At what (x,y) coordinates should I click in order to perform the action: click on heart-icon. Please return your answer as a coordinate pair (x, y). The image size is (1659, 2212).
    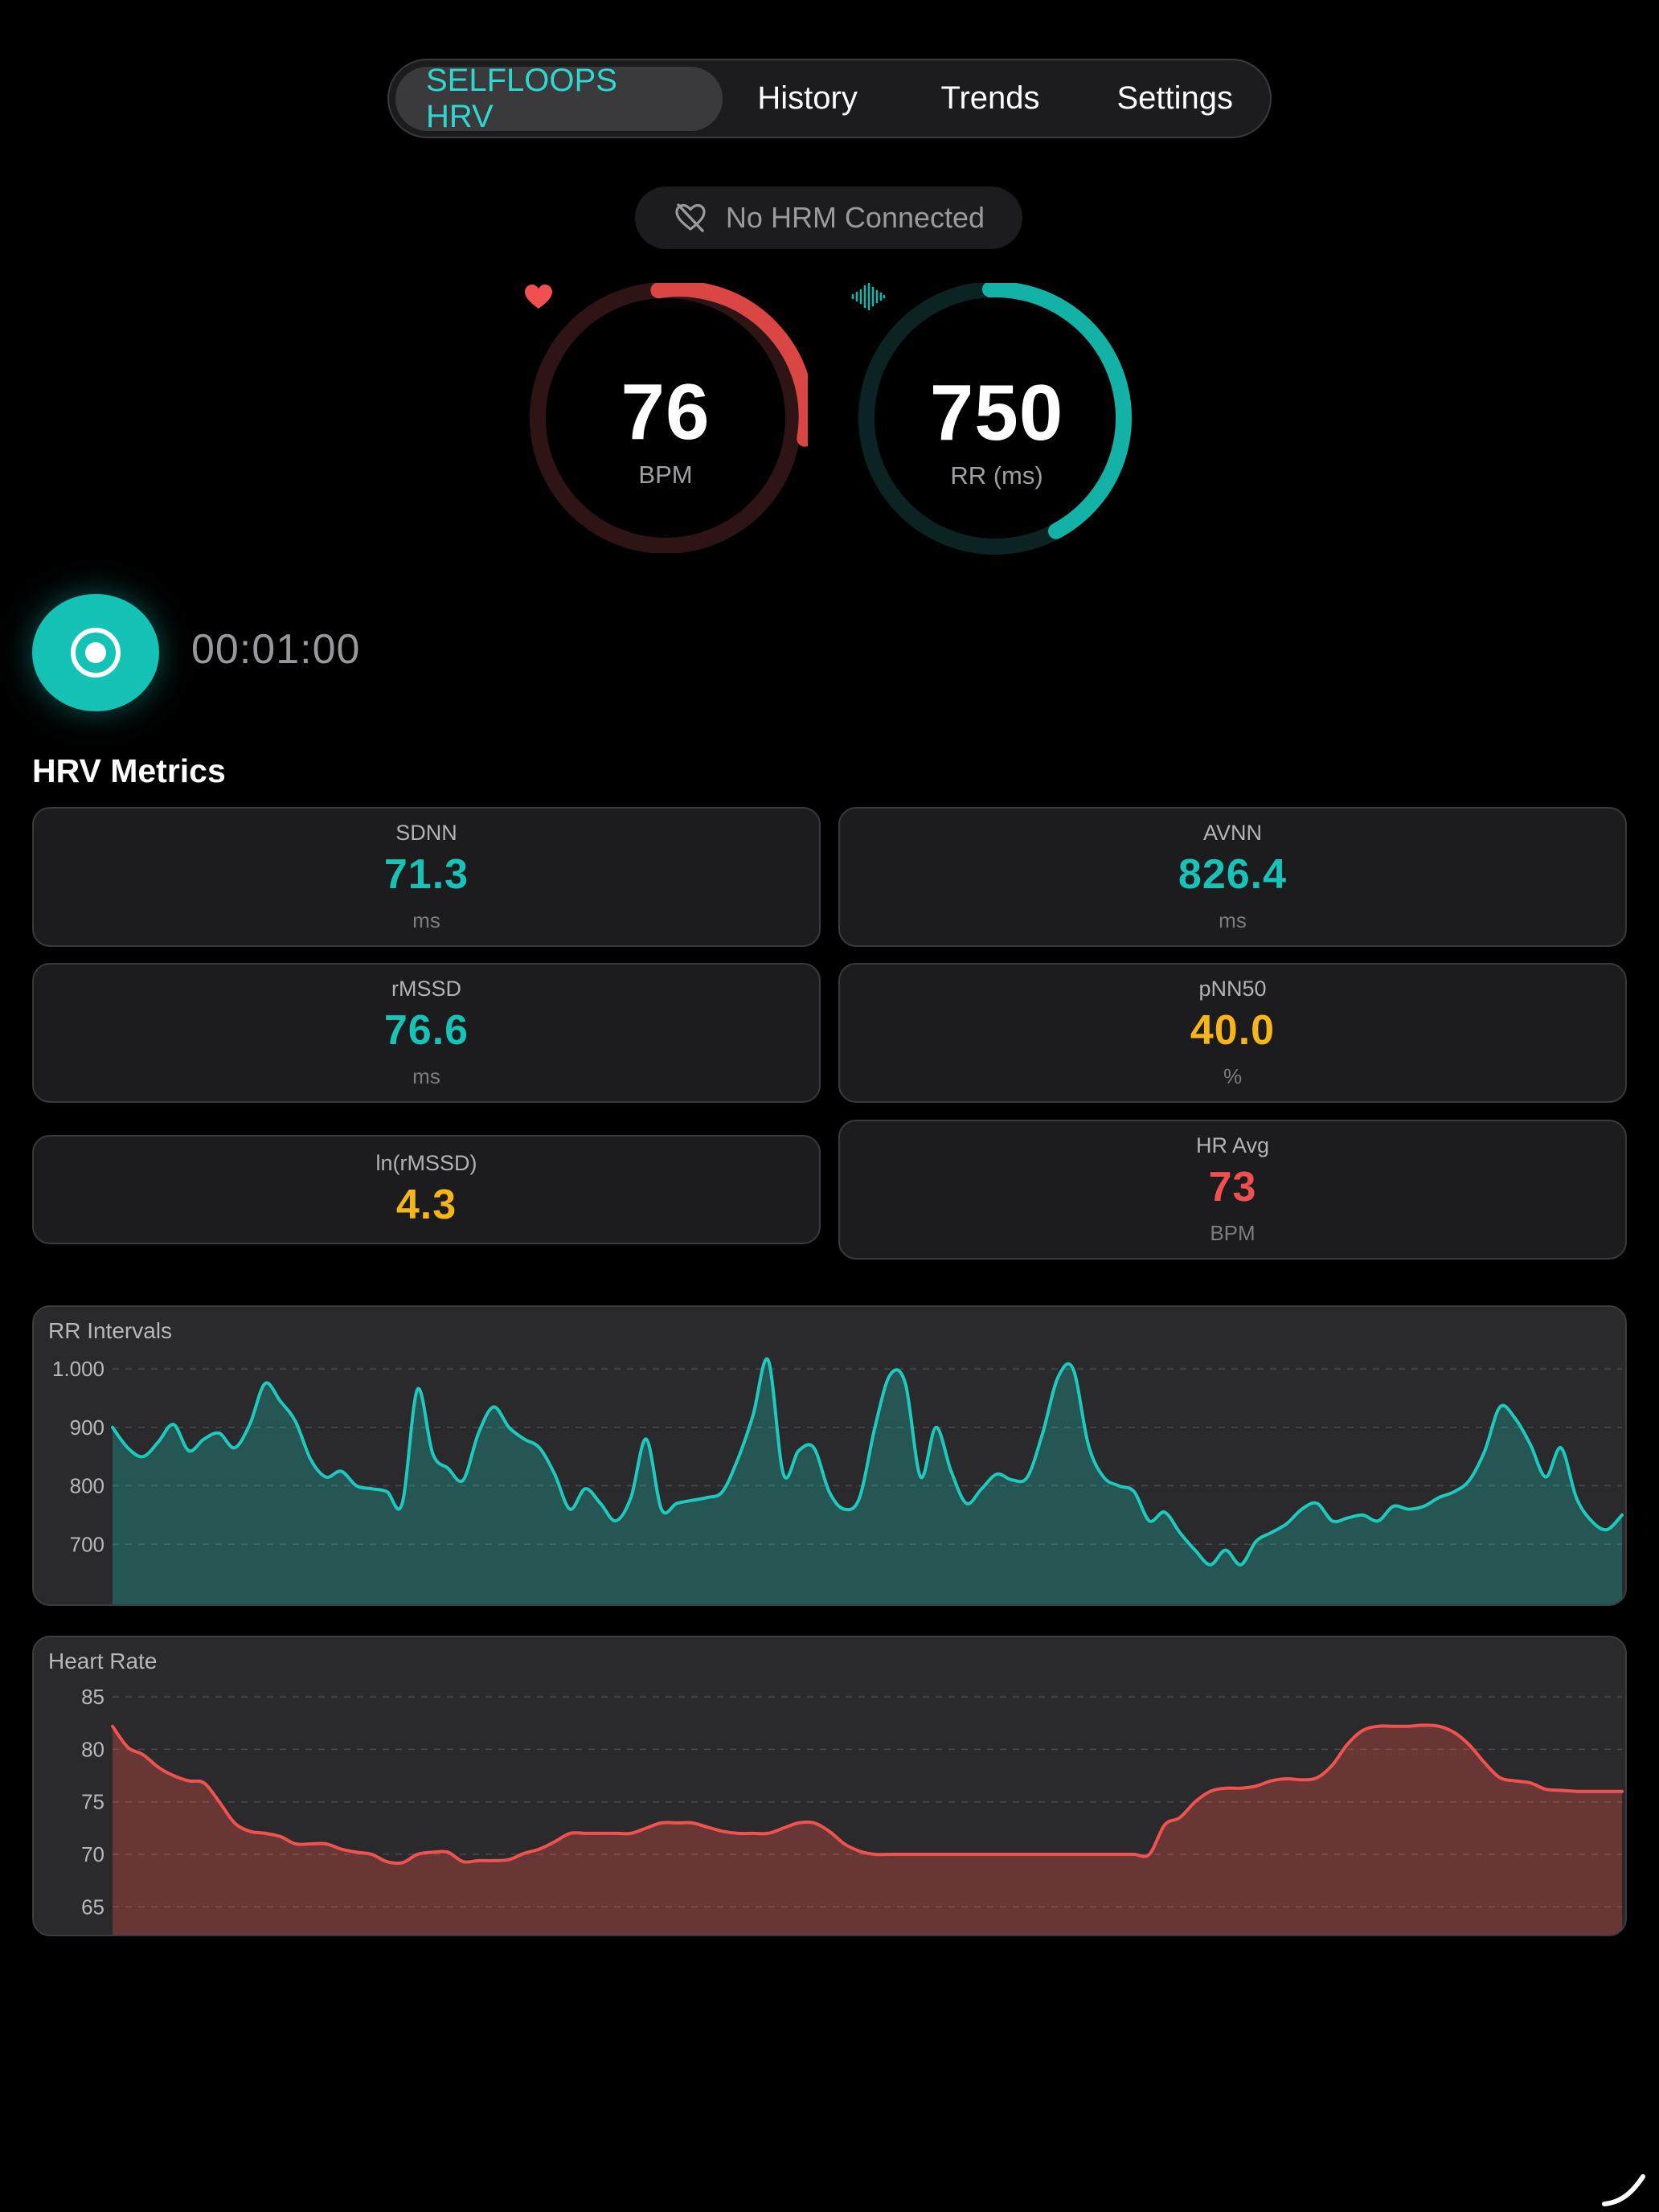
    Looking at the image, I should click on (603, 324).